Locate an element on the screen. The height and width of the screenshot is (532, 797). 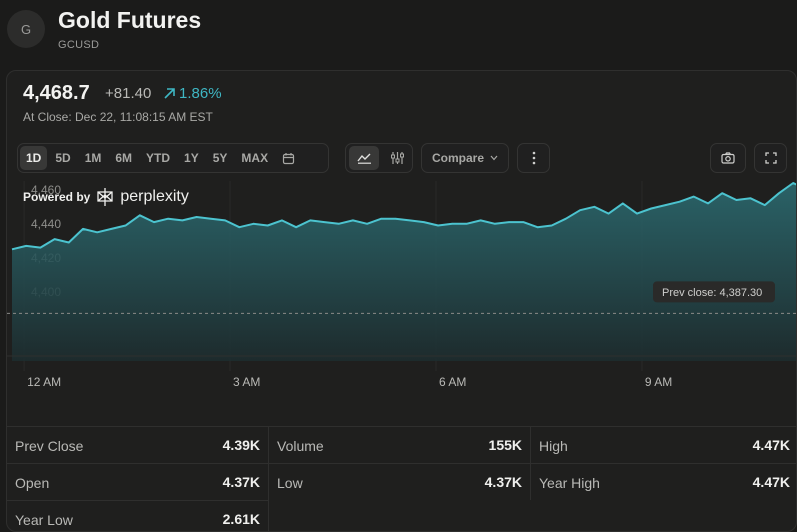
y-tick-label: 4,440 is located at coordinates (46, 224).